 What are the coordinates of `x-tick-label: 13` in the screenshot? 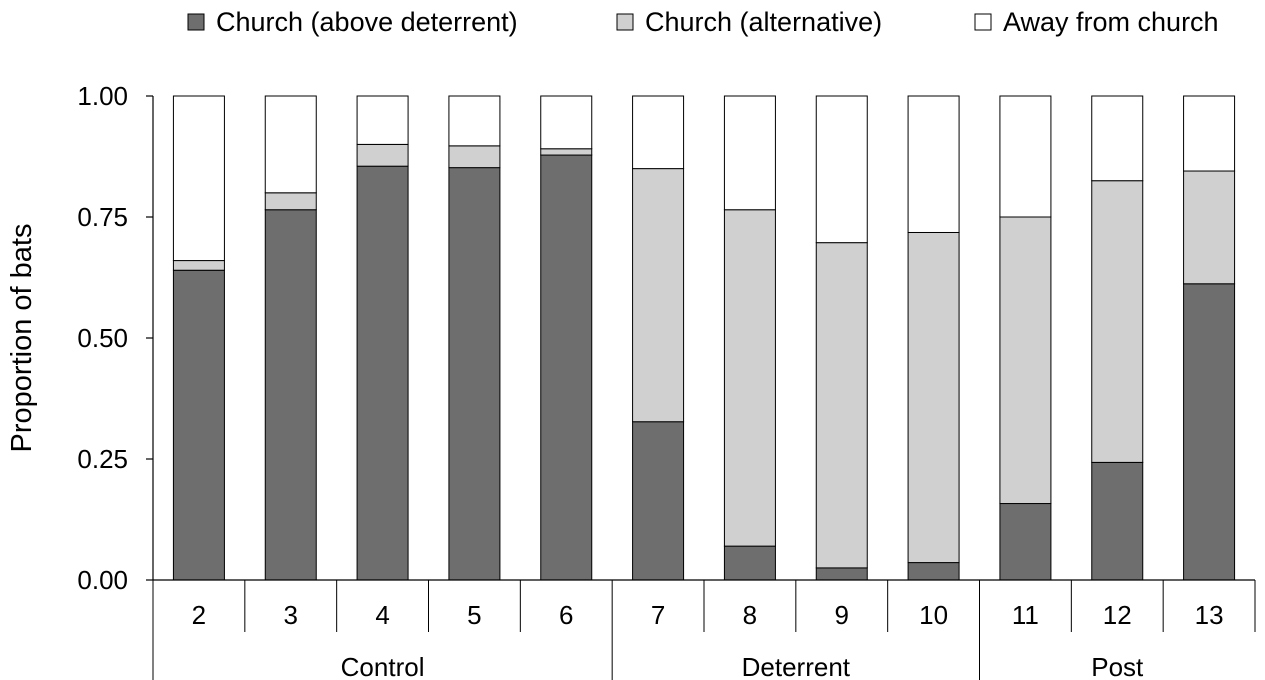 It's located at (1209, 615).